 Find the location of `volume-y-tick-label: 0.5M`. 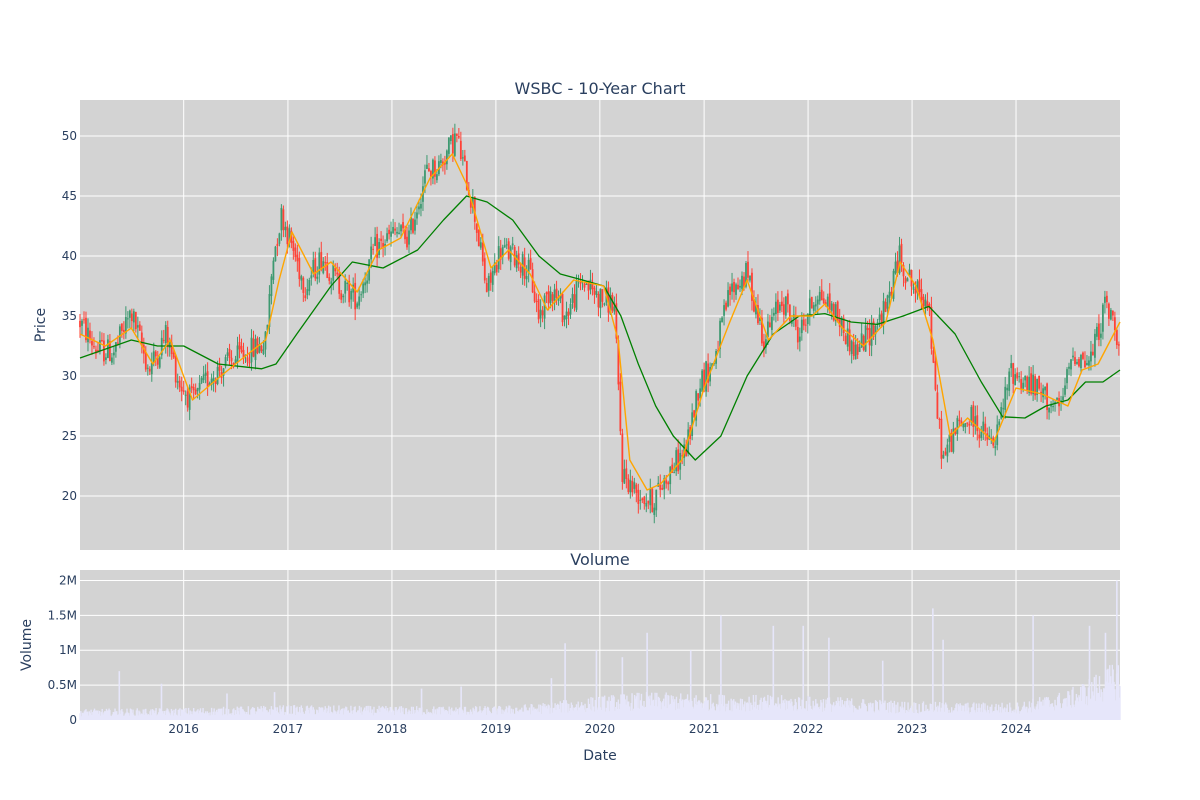

volume-y-tick-label: 0.5M is located at coordinates (62, 685).